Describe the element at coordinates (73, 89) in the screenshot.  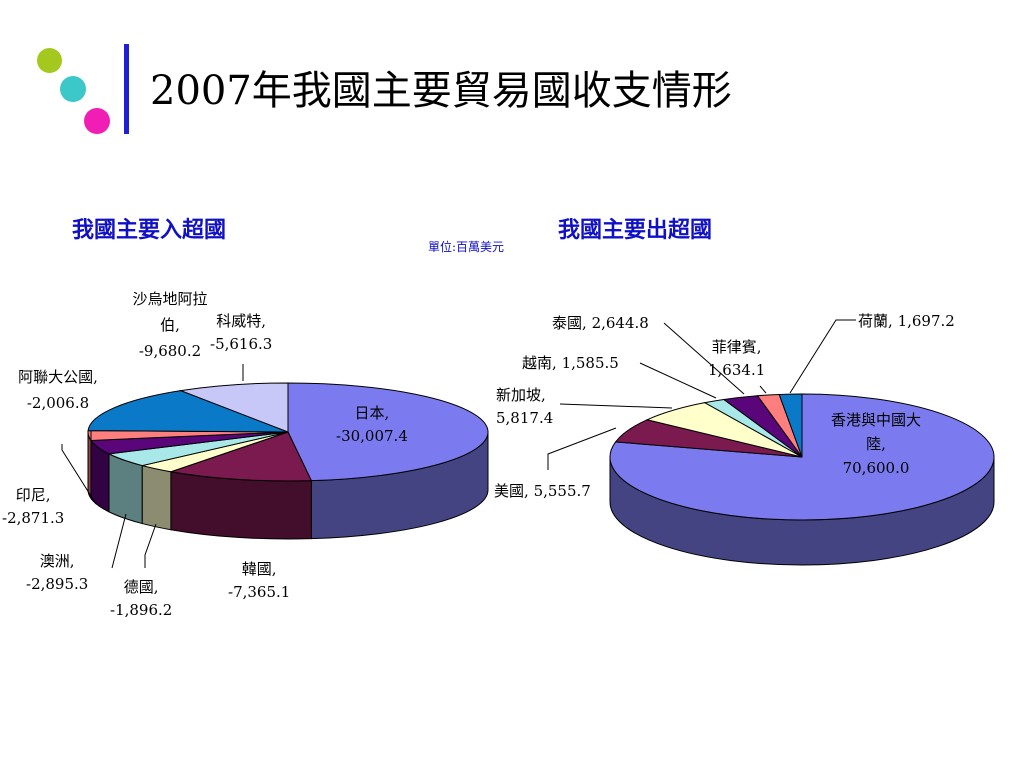
I see `cyan-dot` at that location.